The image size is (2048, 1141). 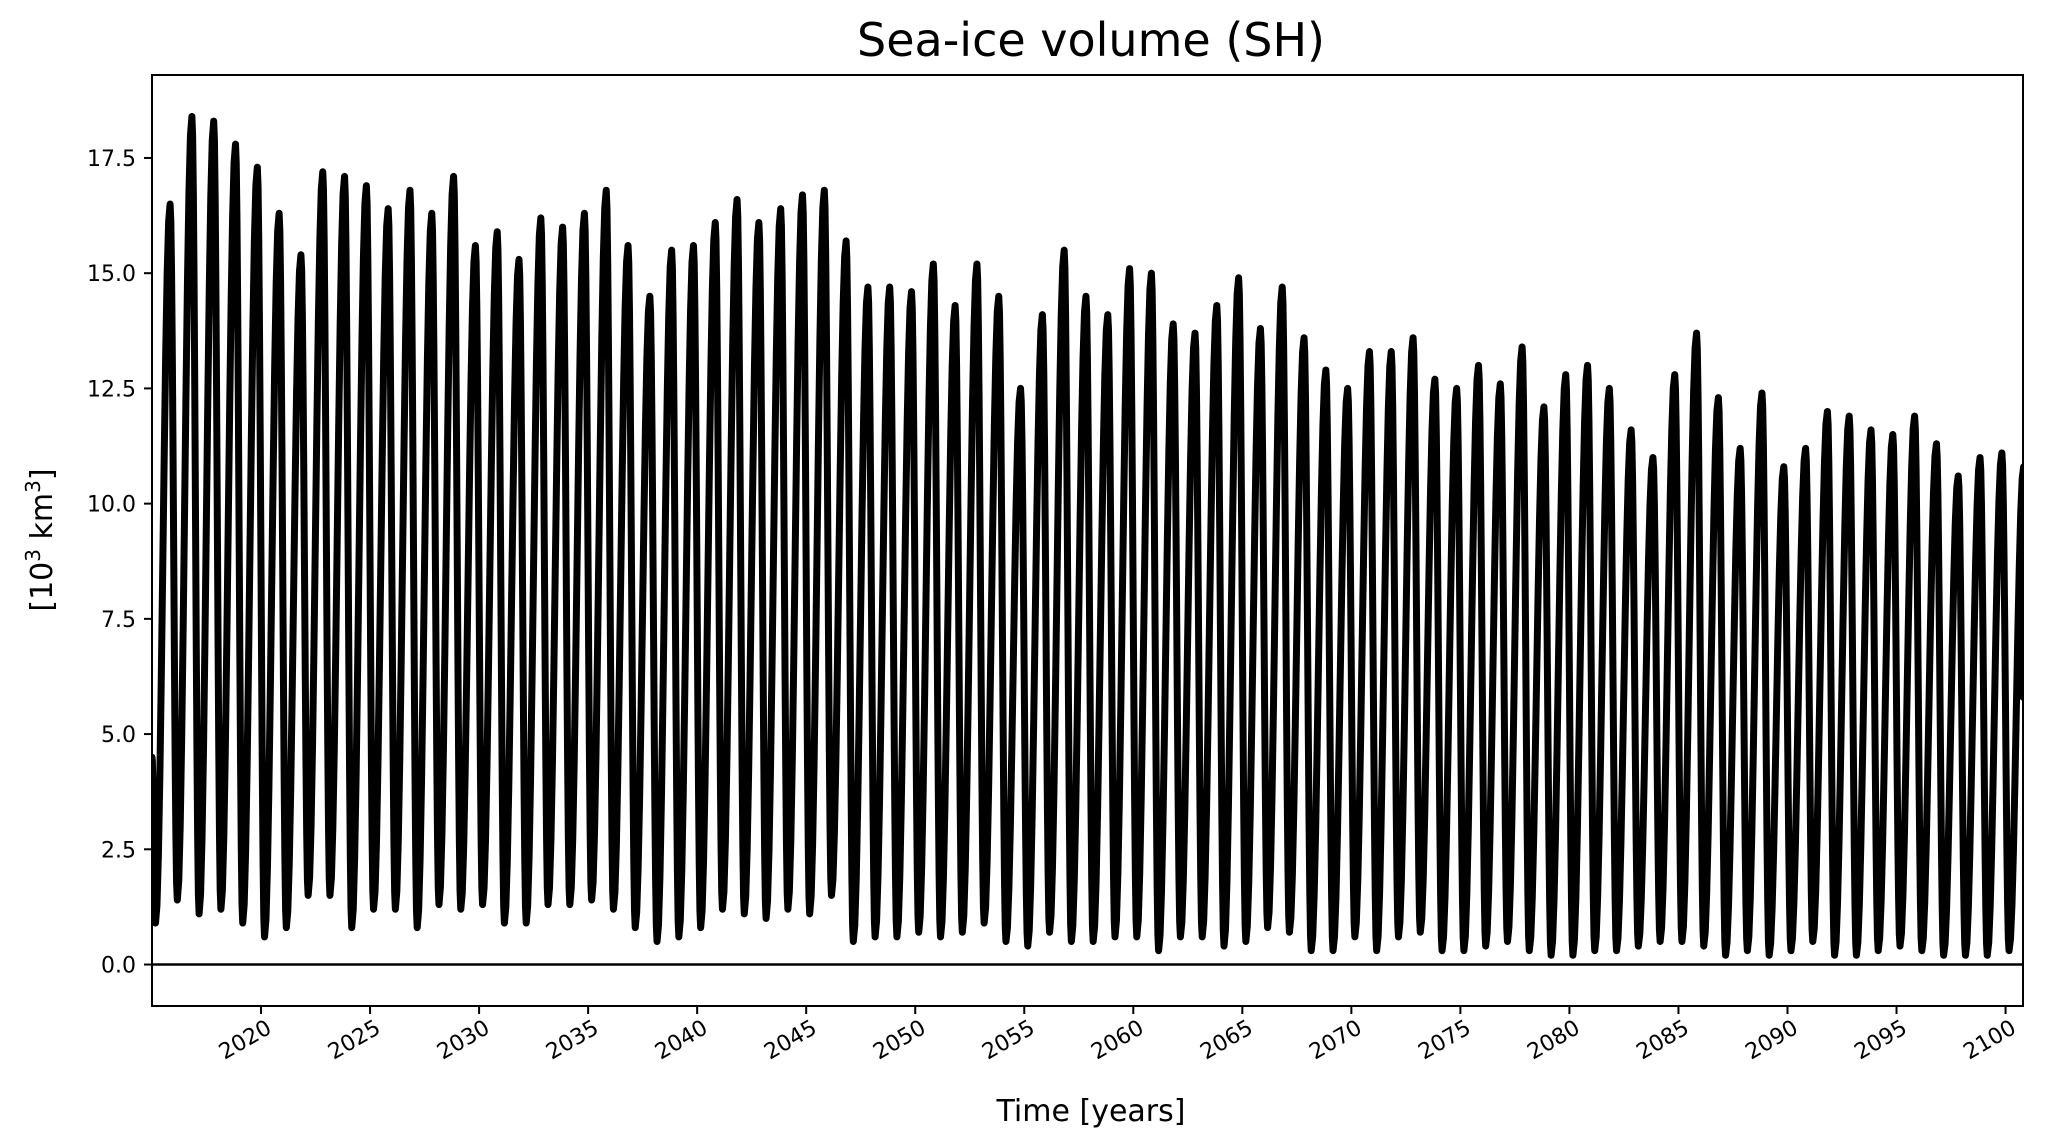 I want to click on y-tick-label: 0.0, so click(x=118, y=966).